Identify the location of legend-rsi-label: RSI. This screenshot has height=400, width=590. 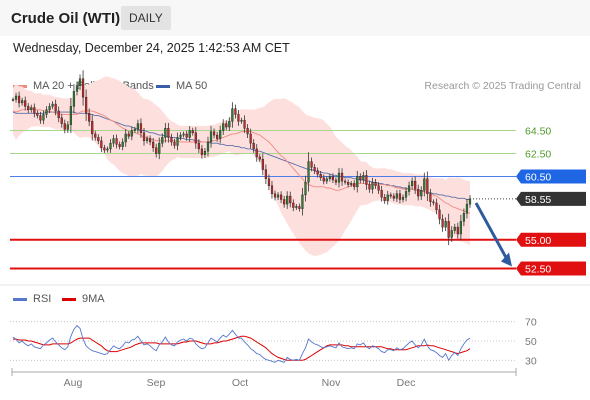
(42, 299).